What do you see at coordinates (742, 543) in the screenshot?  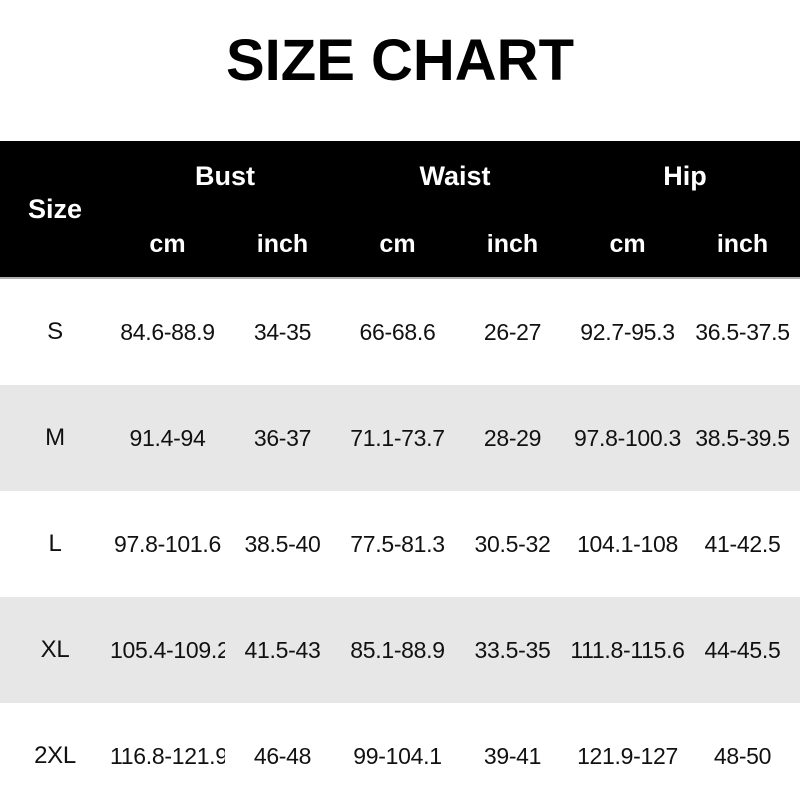 I see `hip-inch-value: 41-42.5` at bounding box center [742, 543].